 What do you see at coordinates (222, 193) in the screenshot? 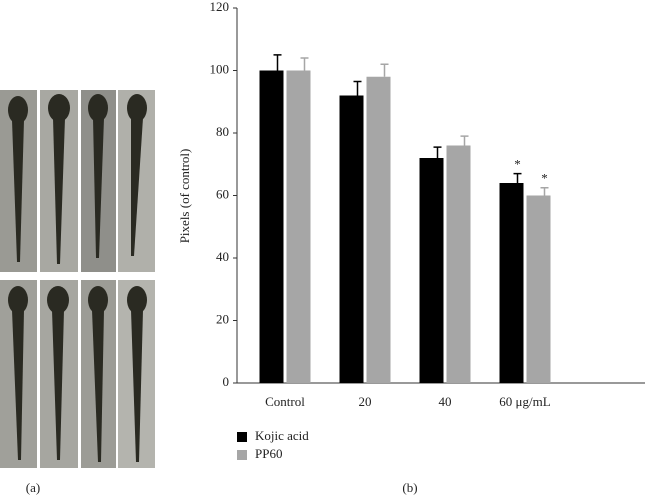
I see `y-tick-label: 60` at bounding box center [222, 193].